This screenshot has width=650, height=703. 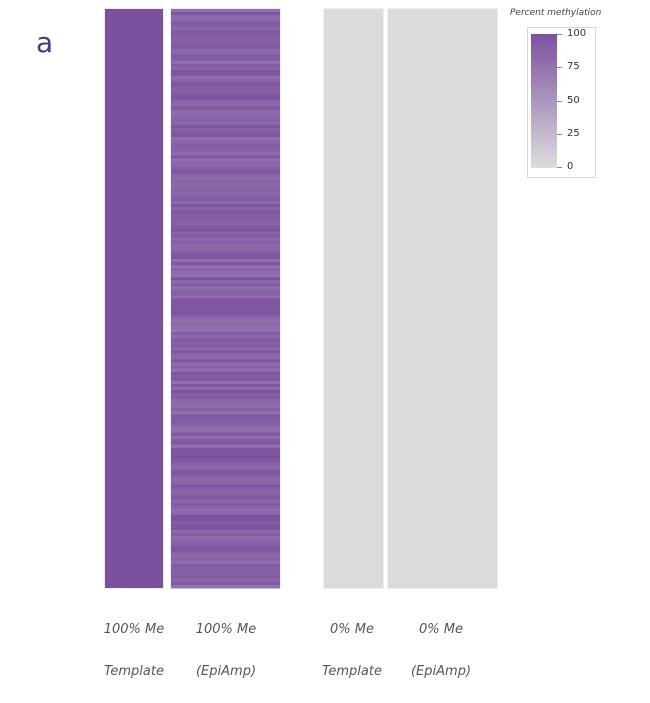 I want to click on column-label-line1: 100% Me, so click(x=226, y=629).